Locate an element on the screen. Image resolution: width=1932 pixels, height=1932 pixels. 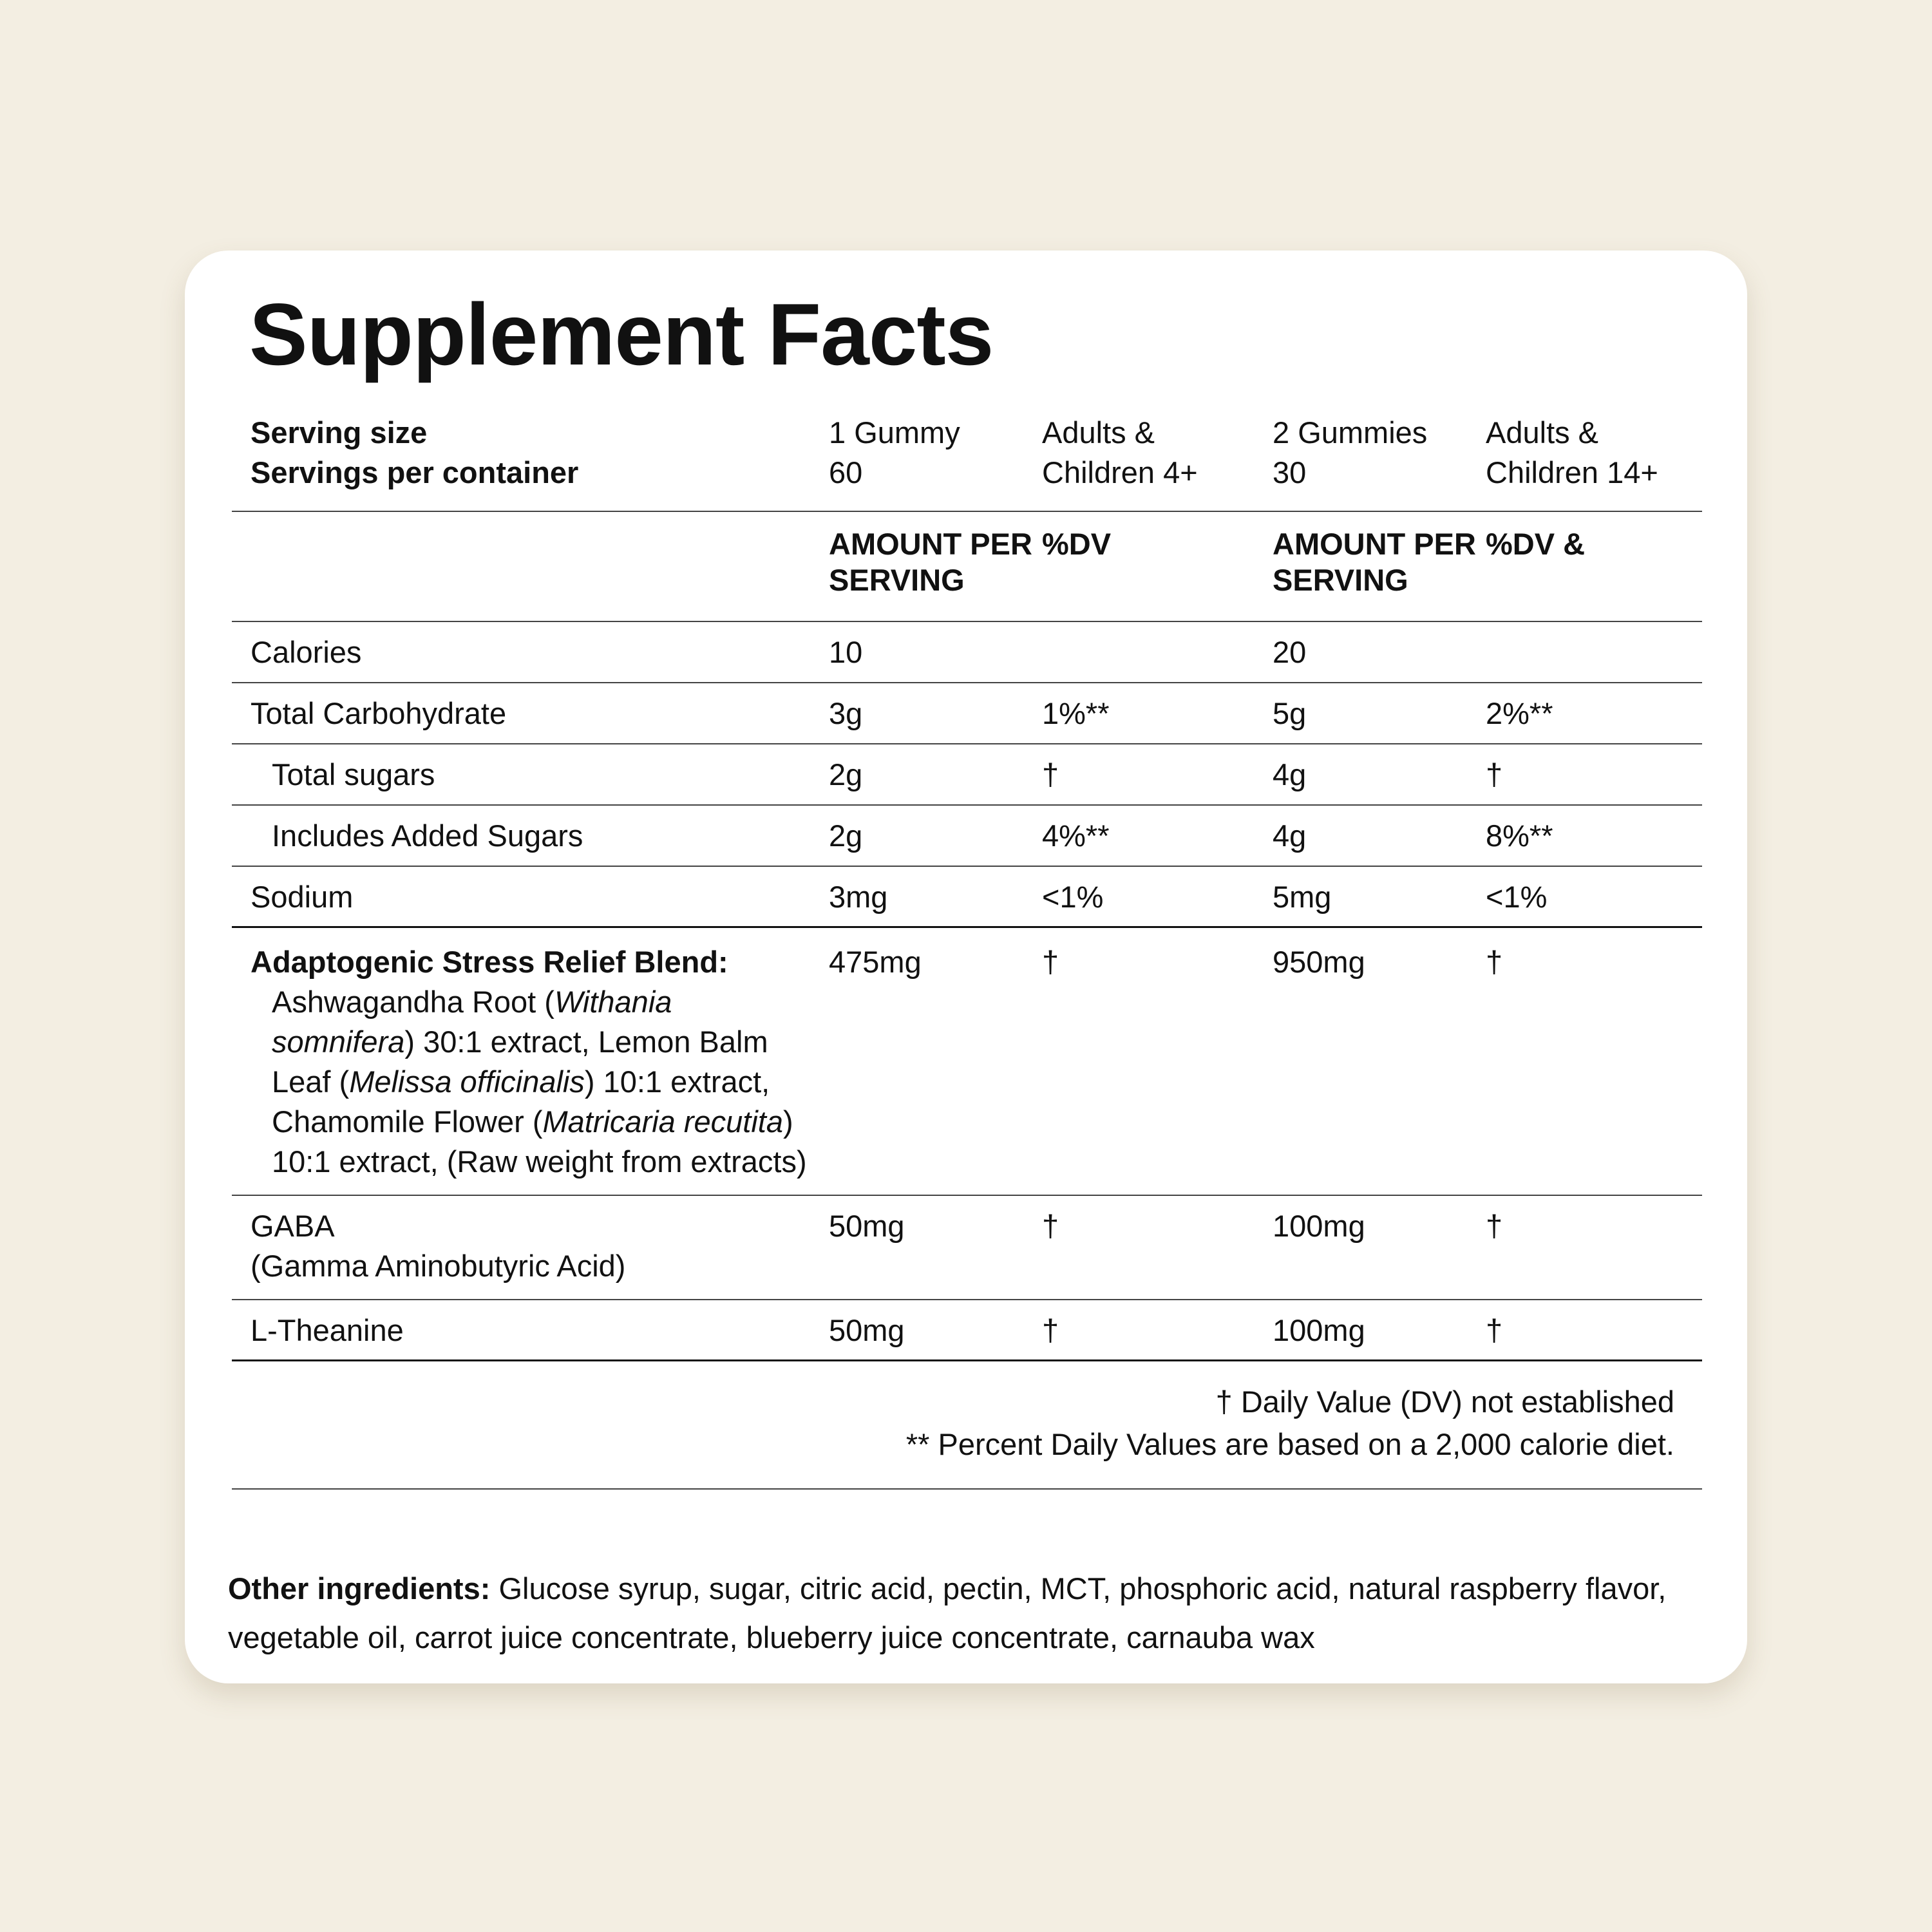
value-cell: 2g is located at coordinates (936, 841).